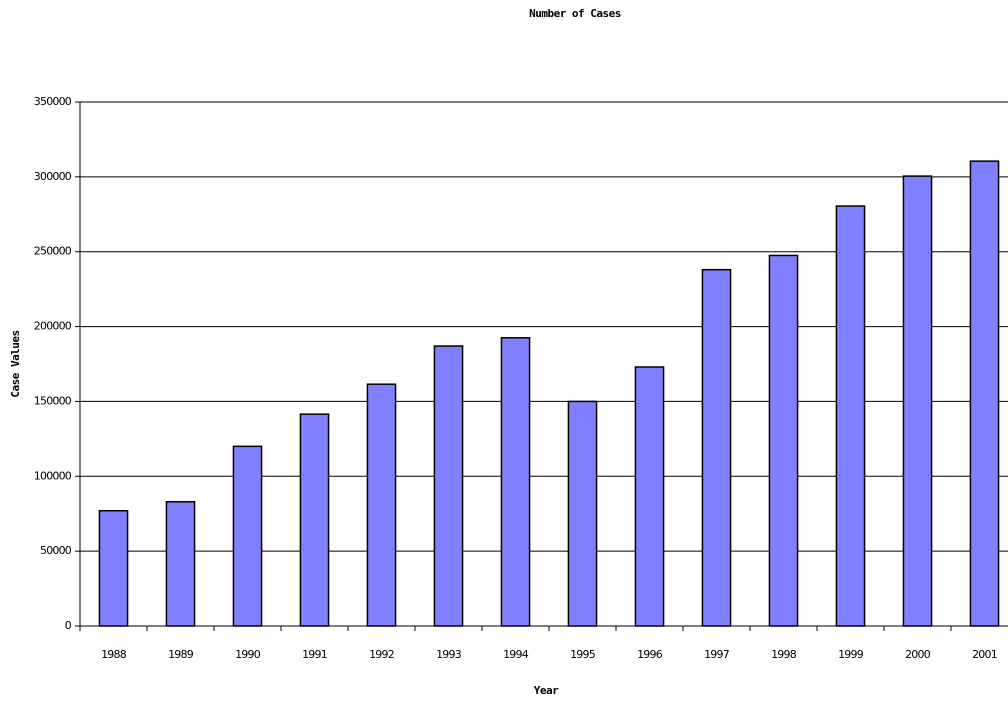 Image resolution: width=1008 pixels, height=702 pixels. What do you see at coordinates (984, 654) in the screenshot?
I see `x-tick-label: 2001` at bounding box center [984, 654].